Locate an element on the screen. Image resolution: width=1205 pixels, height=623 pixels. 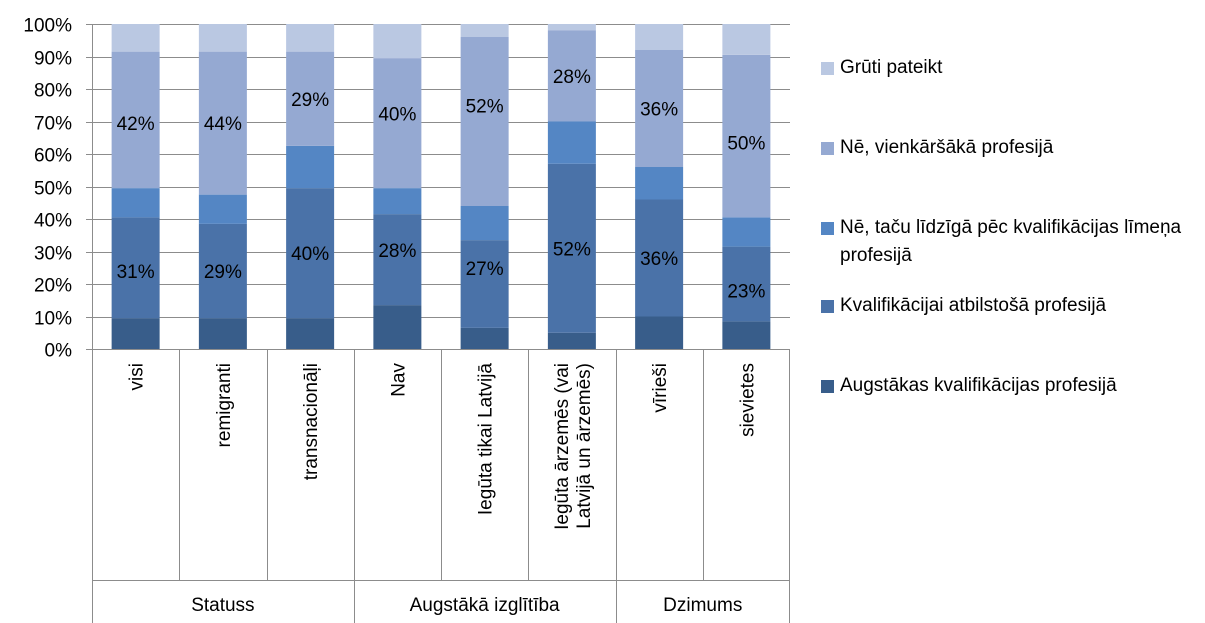
category-label-line: transnacionāļi is located at coordinates (311, 421).